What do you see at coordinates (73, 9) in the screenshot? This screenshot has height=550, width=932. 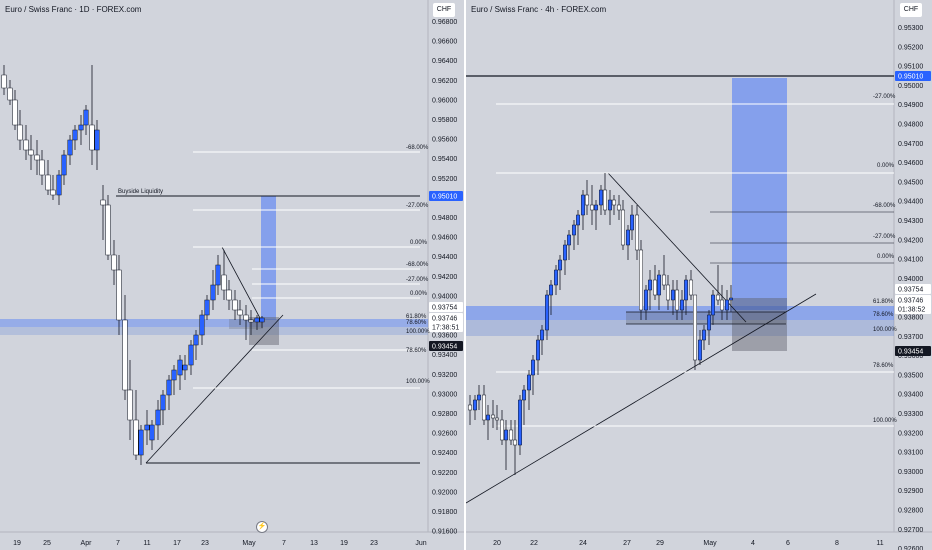 I see `left-chart-title: Euro / Swiss Franc · 1D · FOREX.com` at bounding box center [73, 9].